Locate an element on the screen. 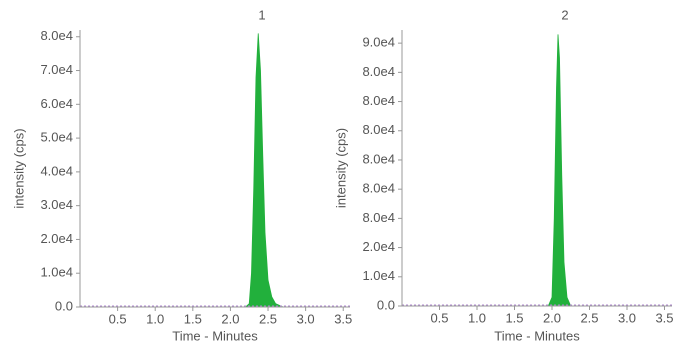 Image resolution: width=684 pixels, height=345 pixels. y-tick-label: 4.0e4 is located at coordinates (56, 170).